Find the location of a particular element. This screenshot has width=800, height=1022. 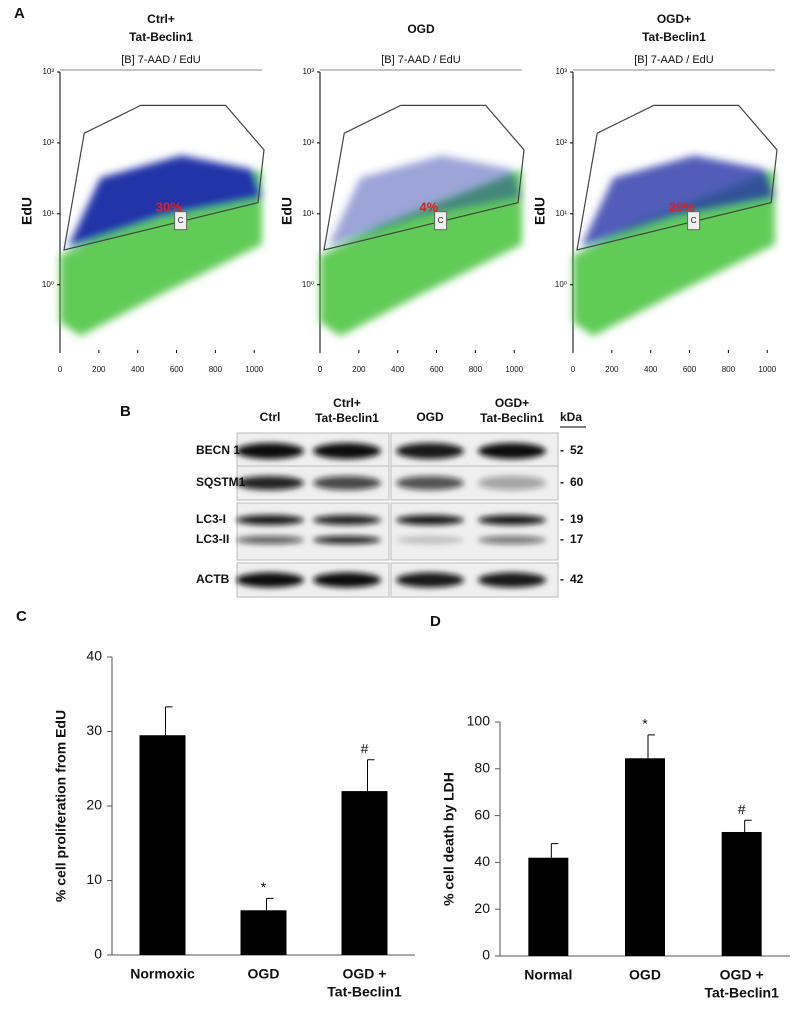

blot-panel is located at coordinates (474, 531).